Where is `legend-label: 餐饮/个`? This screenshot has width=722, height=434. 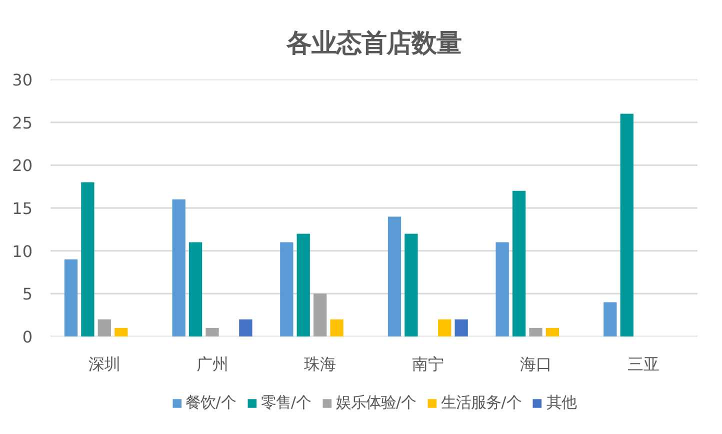
legend-label: 餐饮/个 is located at coordinates (211, 403).